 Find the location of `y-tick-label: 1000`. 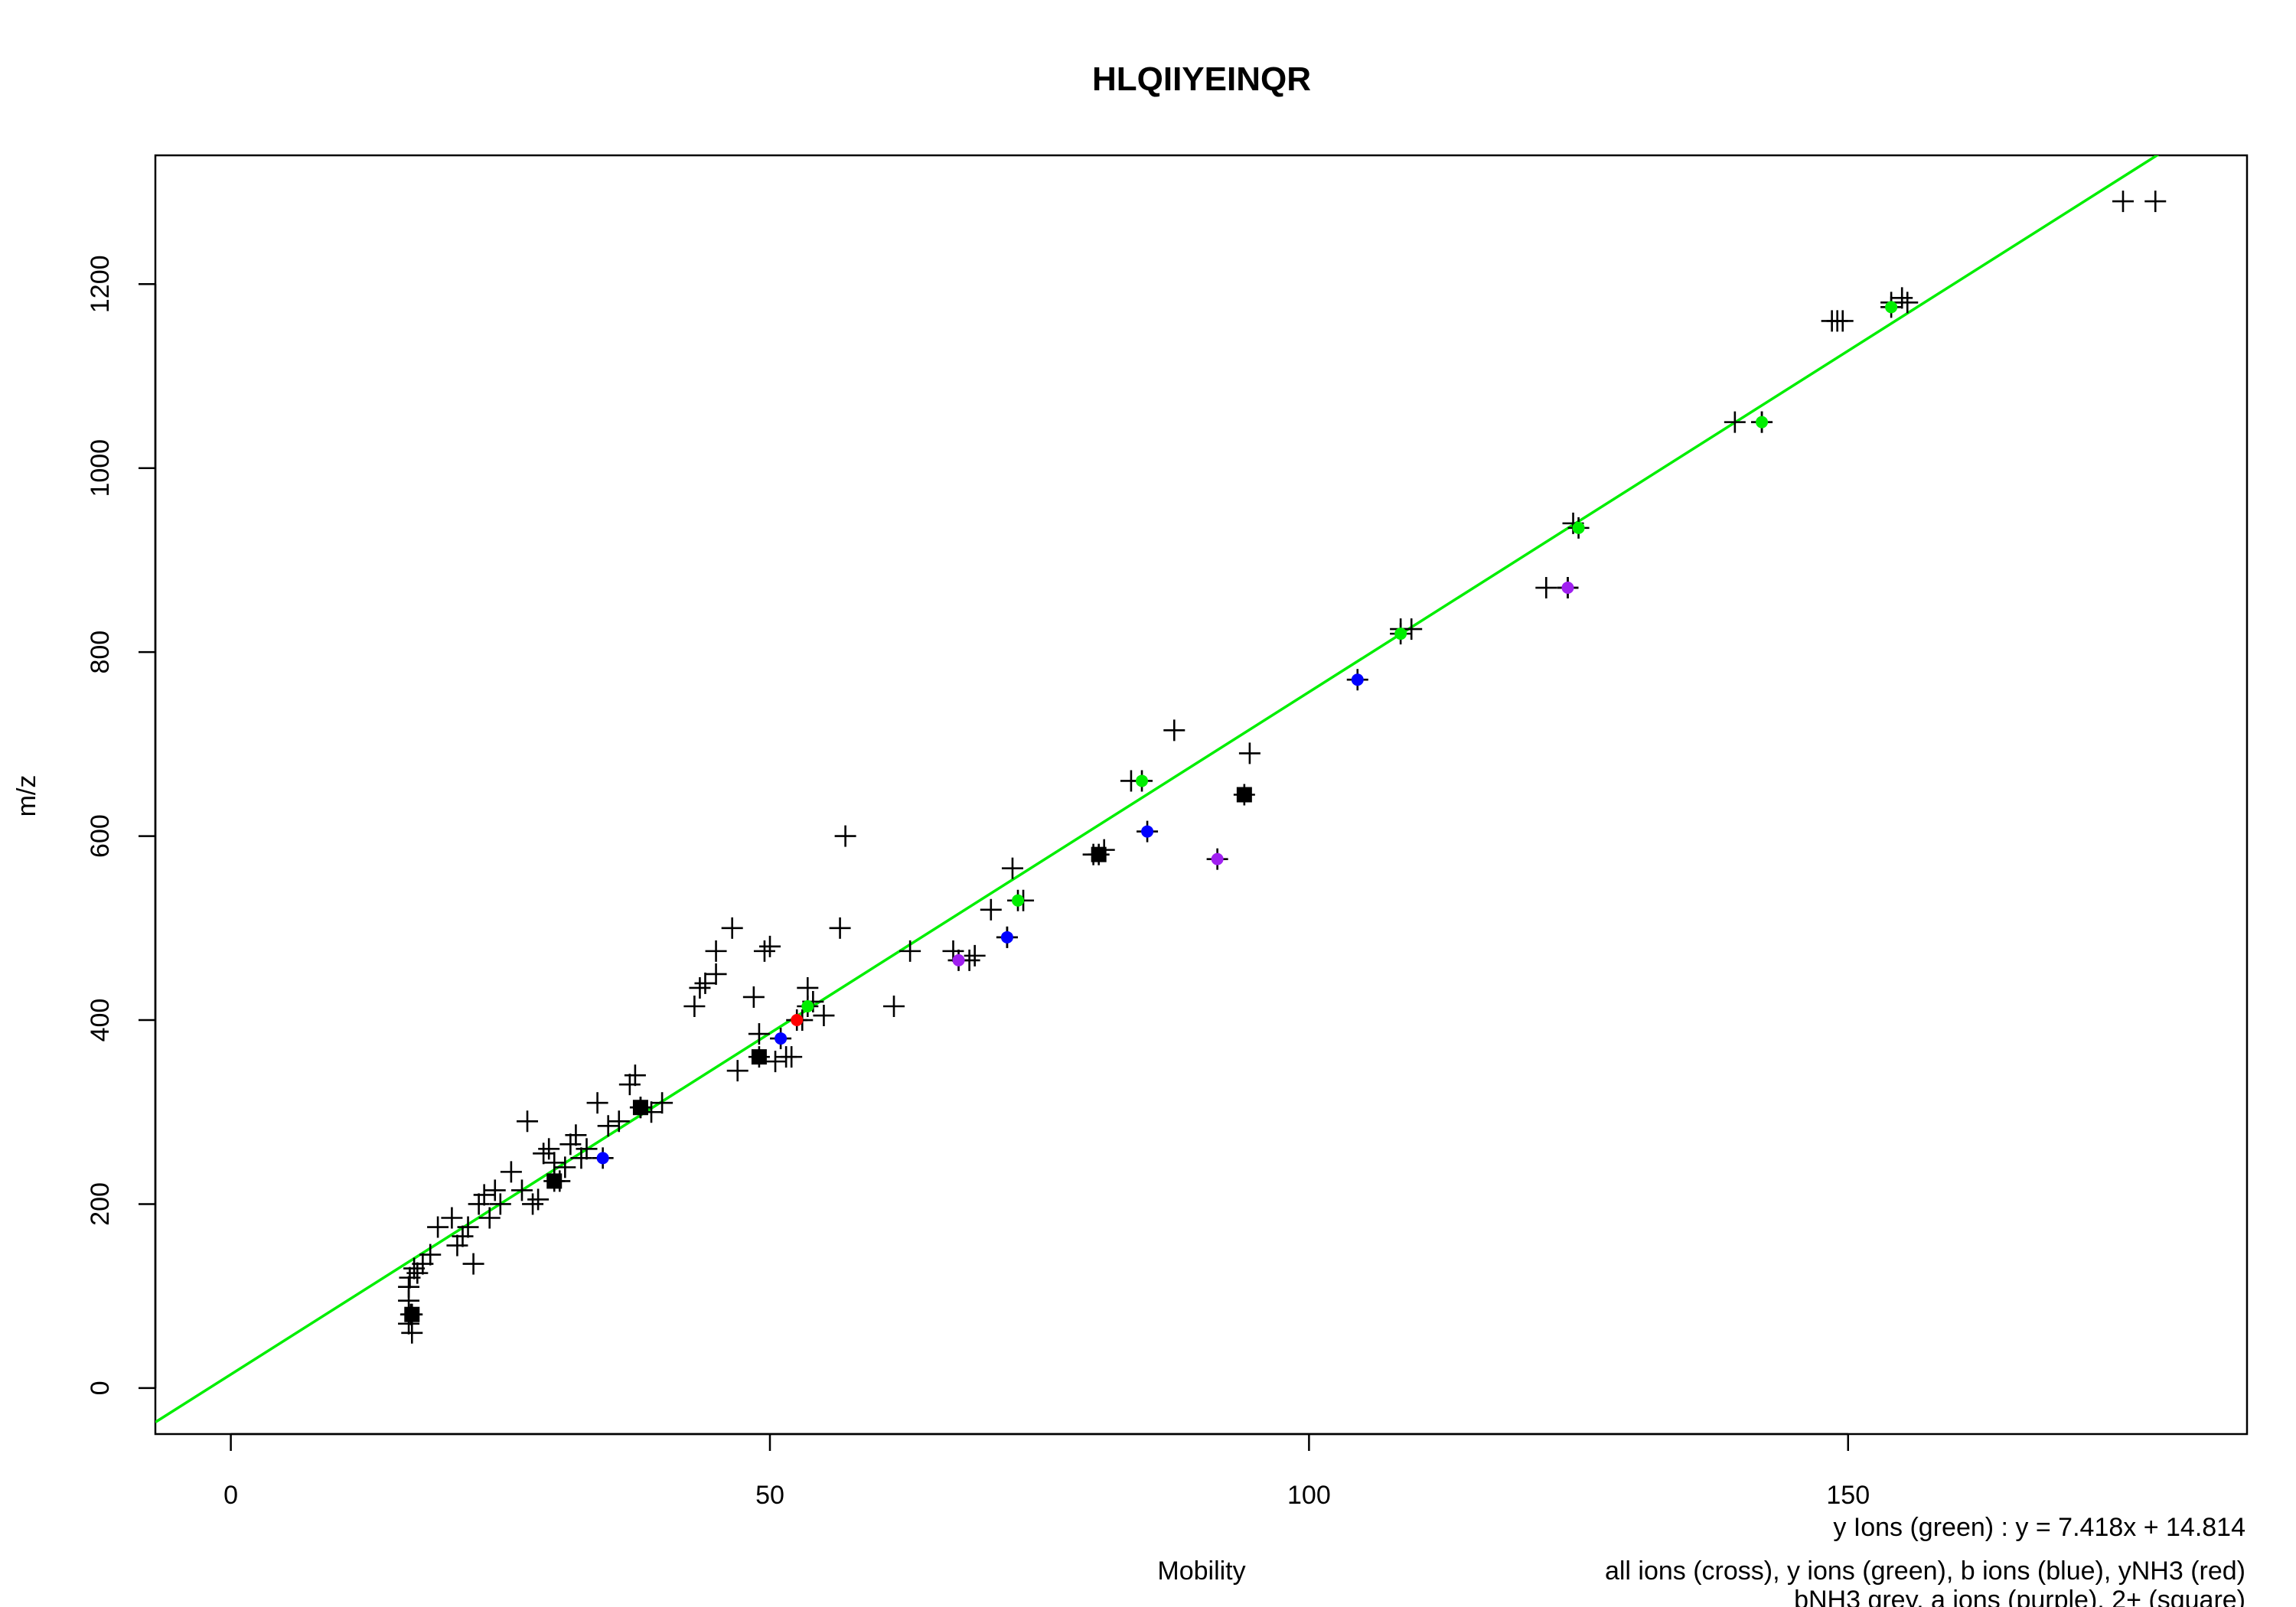

y-tick-label: 1000 is located at coordinates (100, 468).